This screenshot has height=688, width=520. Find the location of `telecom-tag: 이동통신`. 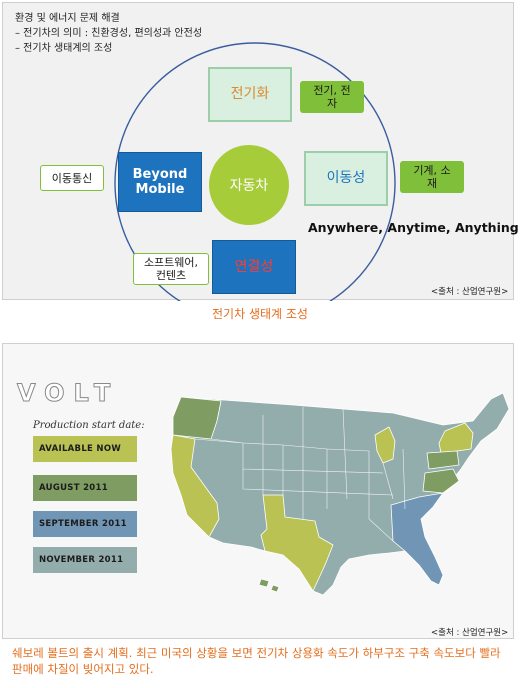

telecom-tag: 이동통신 is located at coordinates (72, 178).